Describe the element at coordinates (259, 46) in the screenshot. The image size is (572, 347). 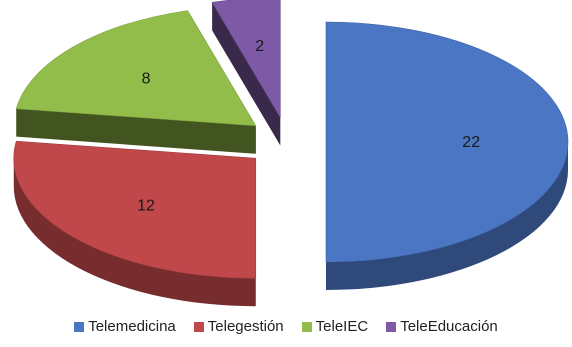
I see `data-label: 2` at that location.